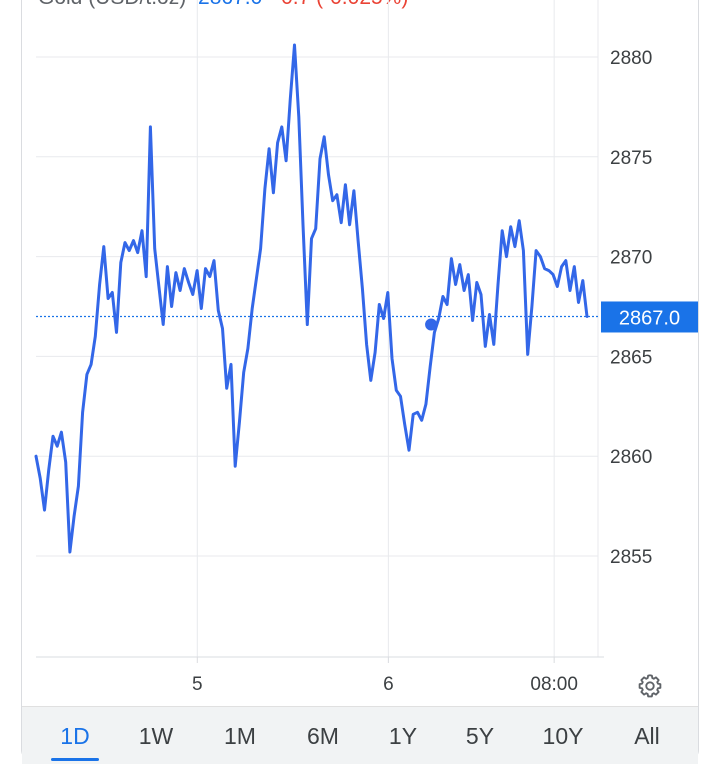 This screenshot has height=769, width=720. I want to click on tab-5y: 5Y, so click(480, 736).